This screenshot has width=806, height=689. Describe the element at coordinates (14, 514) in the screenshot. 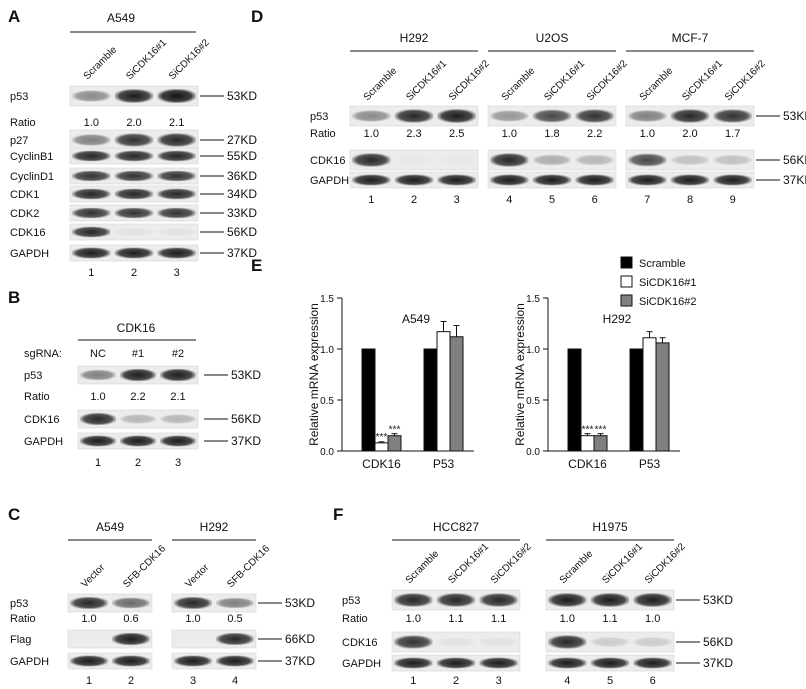

I see `panel-label-c: C` at that location.